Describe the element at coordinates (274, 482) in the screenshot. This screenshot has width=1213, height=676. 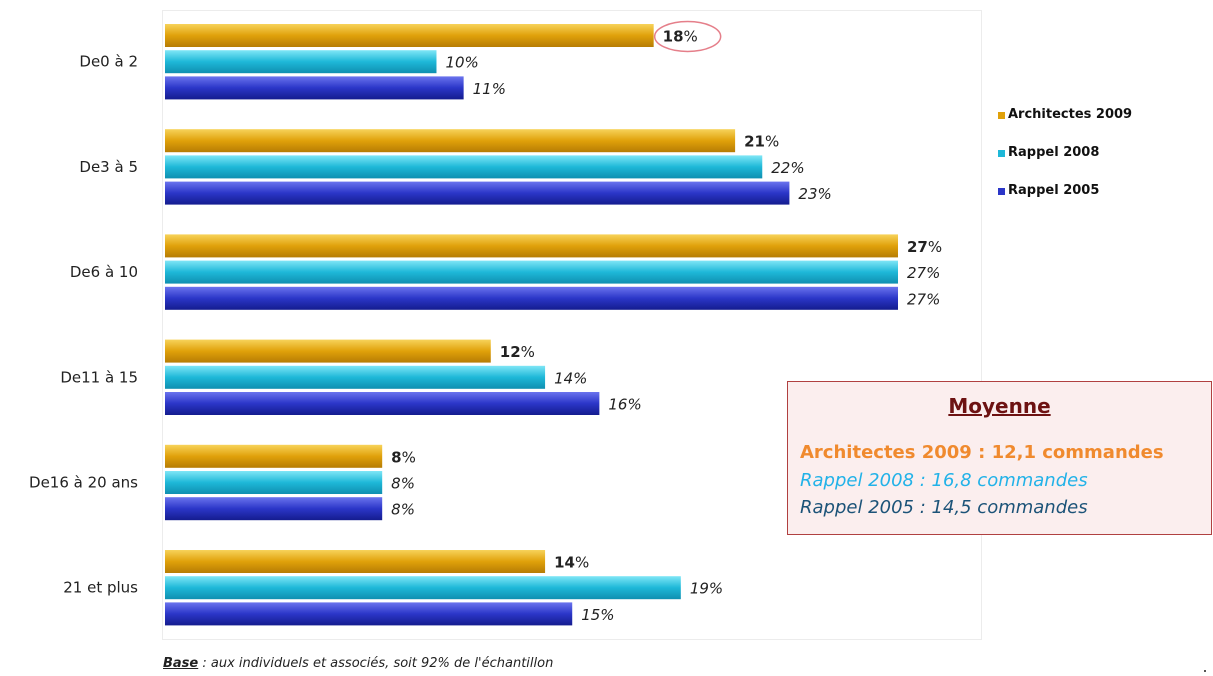
I see `bar-rappel-2008-de16-a-20-ans` at that location.